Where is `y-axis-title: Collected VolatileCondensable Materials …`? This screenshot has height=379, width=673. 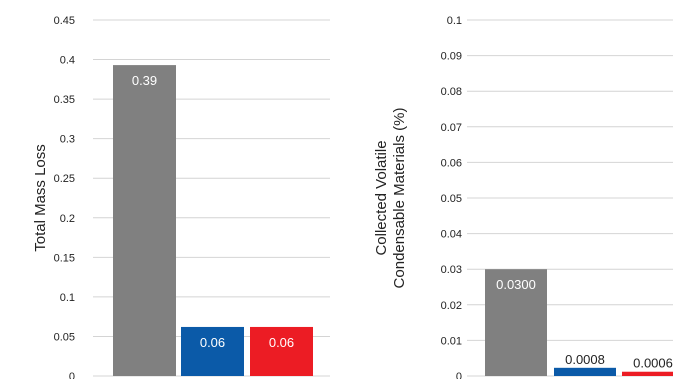 y-axis-title: Collected VolatileCondensable Materials … is located at coordinates (390, 198).